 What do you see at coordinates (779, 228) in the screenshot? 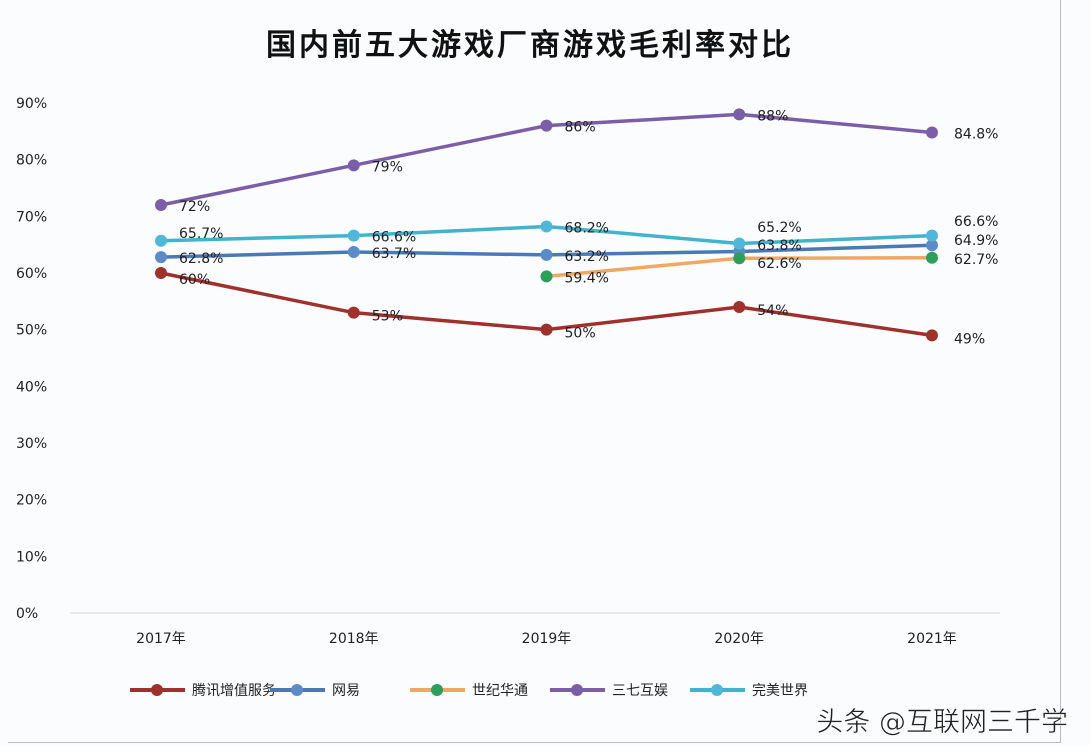
I see `data-label: 65.2%` at bounding box center [779, 228].